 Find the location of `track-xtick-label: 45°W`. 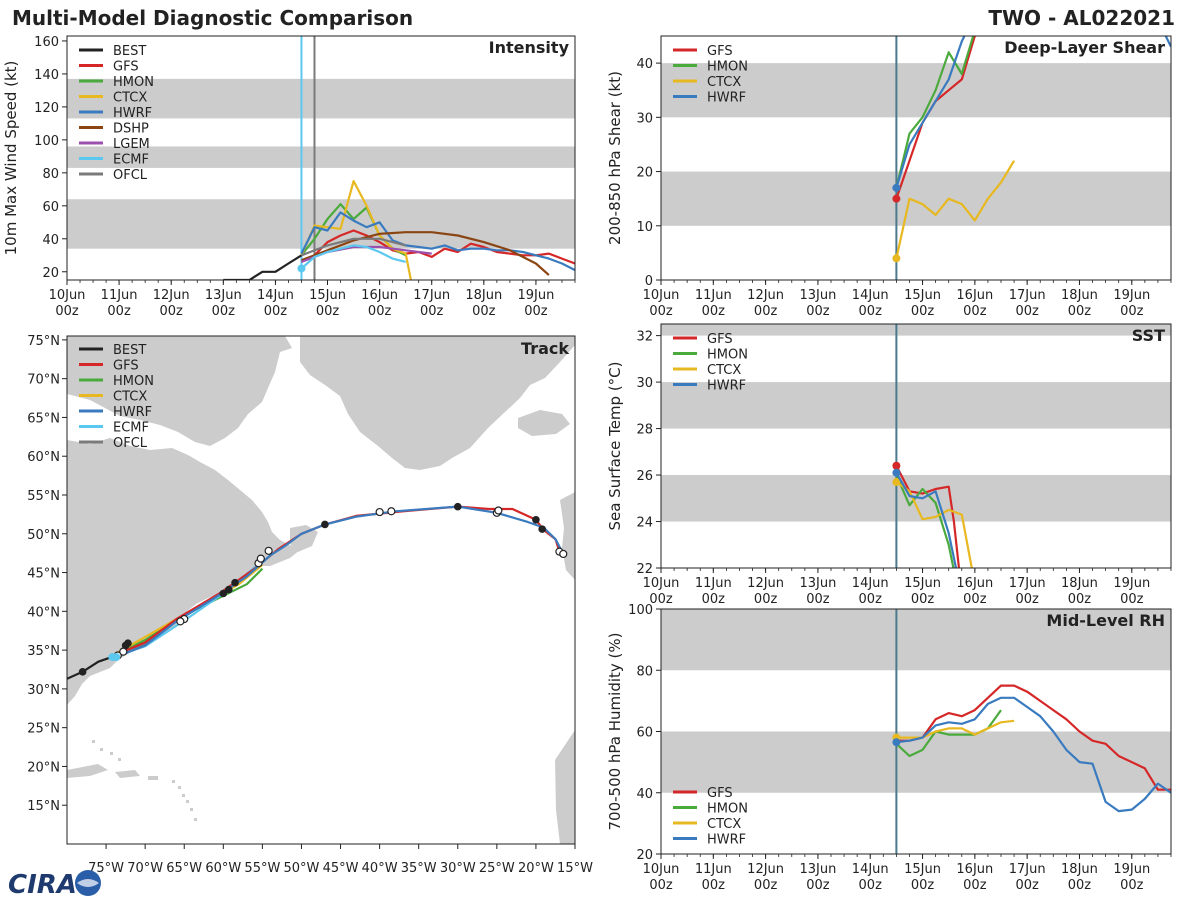

track-xtick-label: 45°W is located at coordinates (341, 868).